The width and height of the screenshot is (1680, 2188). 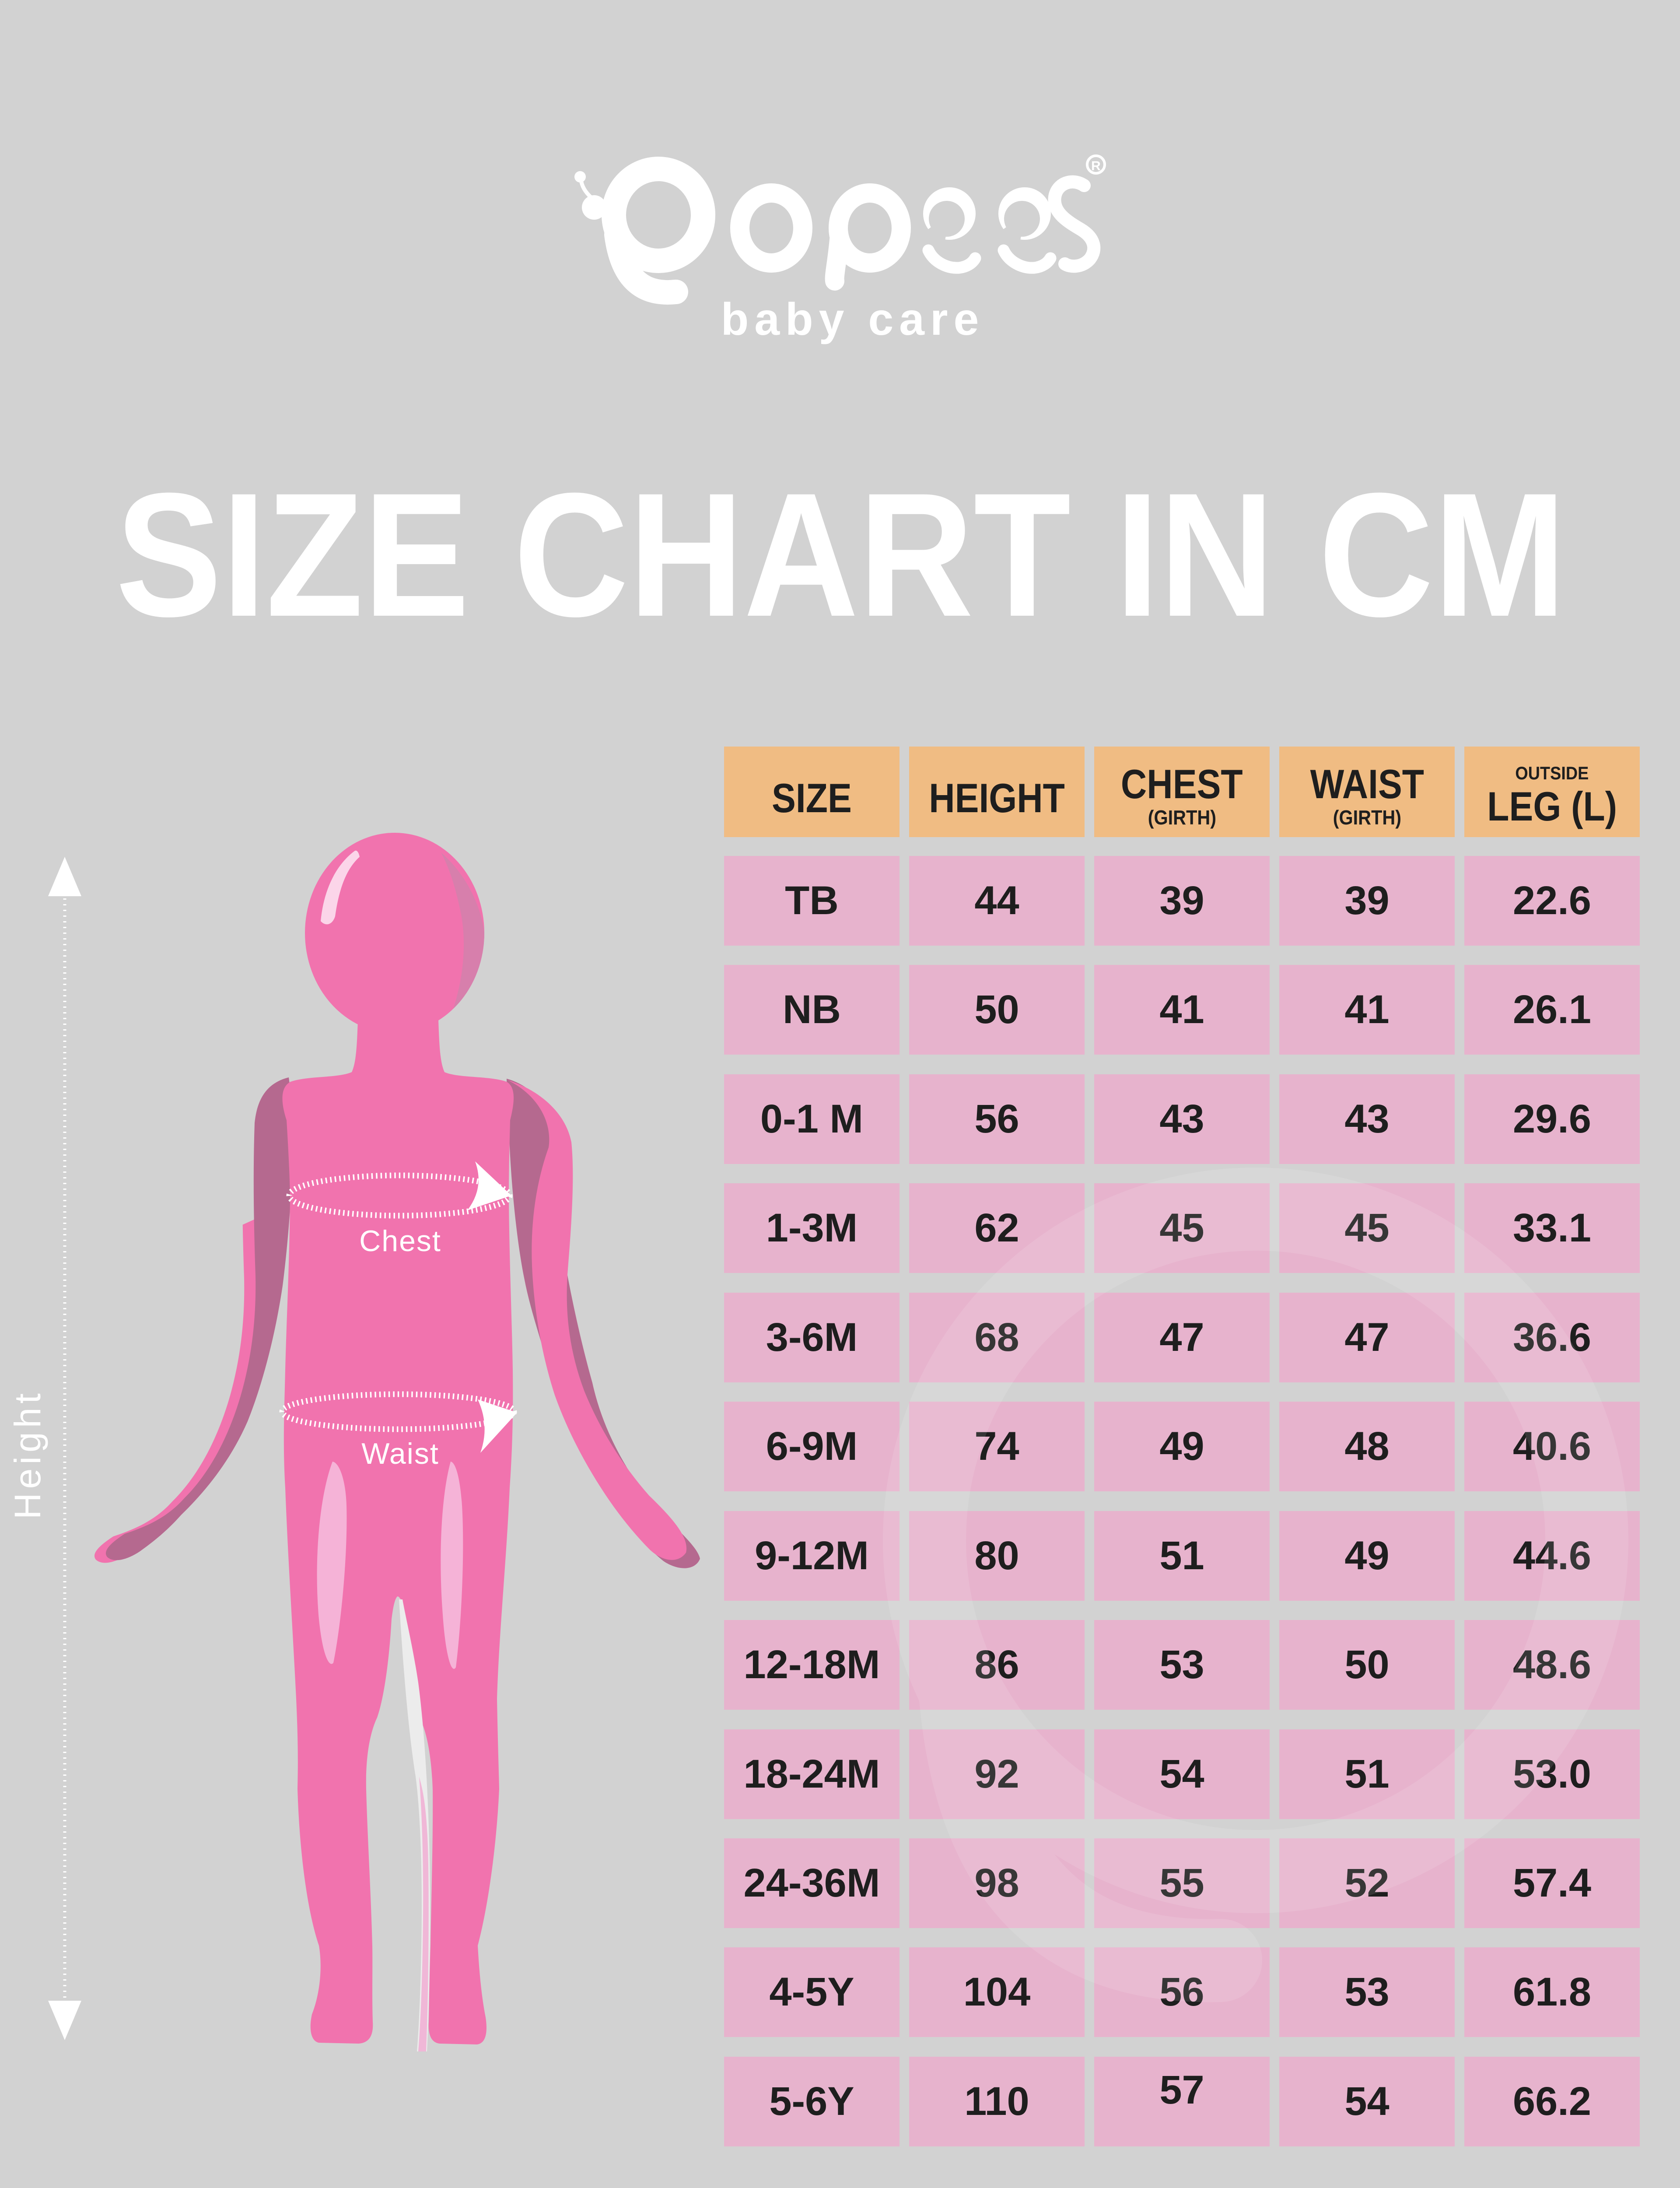 What do you see at coordinates (400, 1453) in the screenshot?
I see `svg-text: Waist` at bounding box center [400, 1453].